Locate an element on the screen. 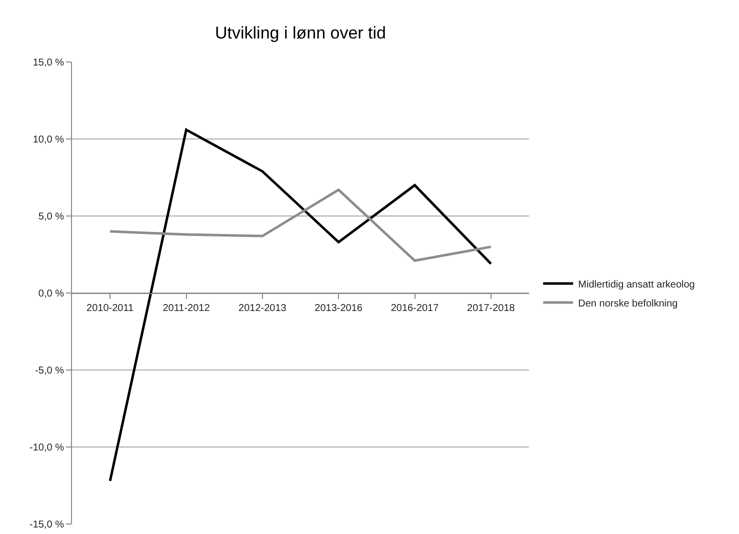 This screenshot has height=534, width=739. y-tick-label: 10,0 % is located at coordinates (48, 140).